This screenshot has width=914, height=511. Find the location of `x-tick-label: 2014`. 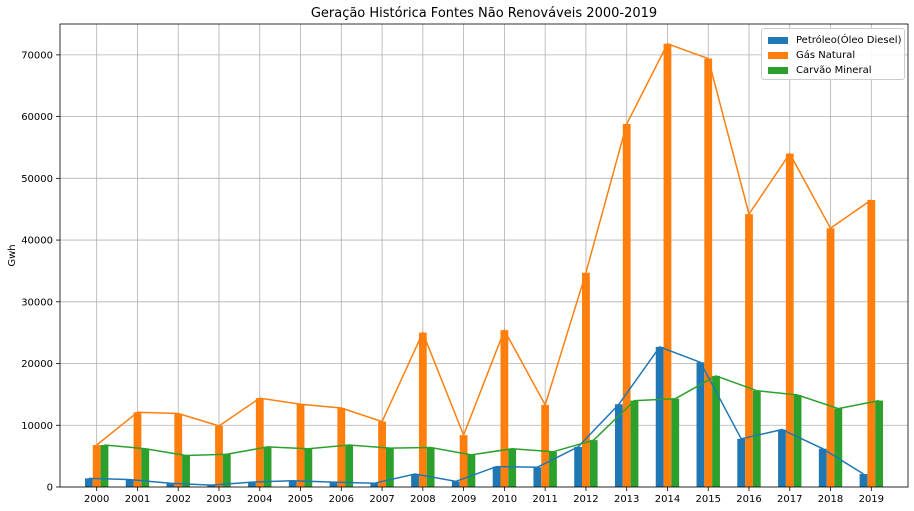

x-tick-label: 2014 is located at coordinates (667, 499).